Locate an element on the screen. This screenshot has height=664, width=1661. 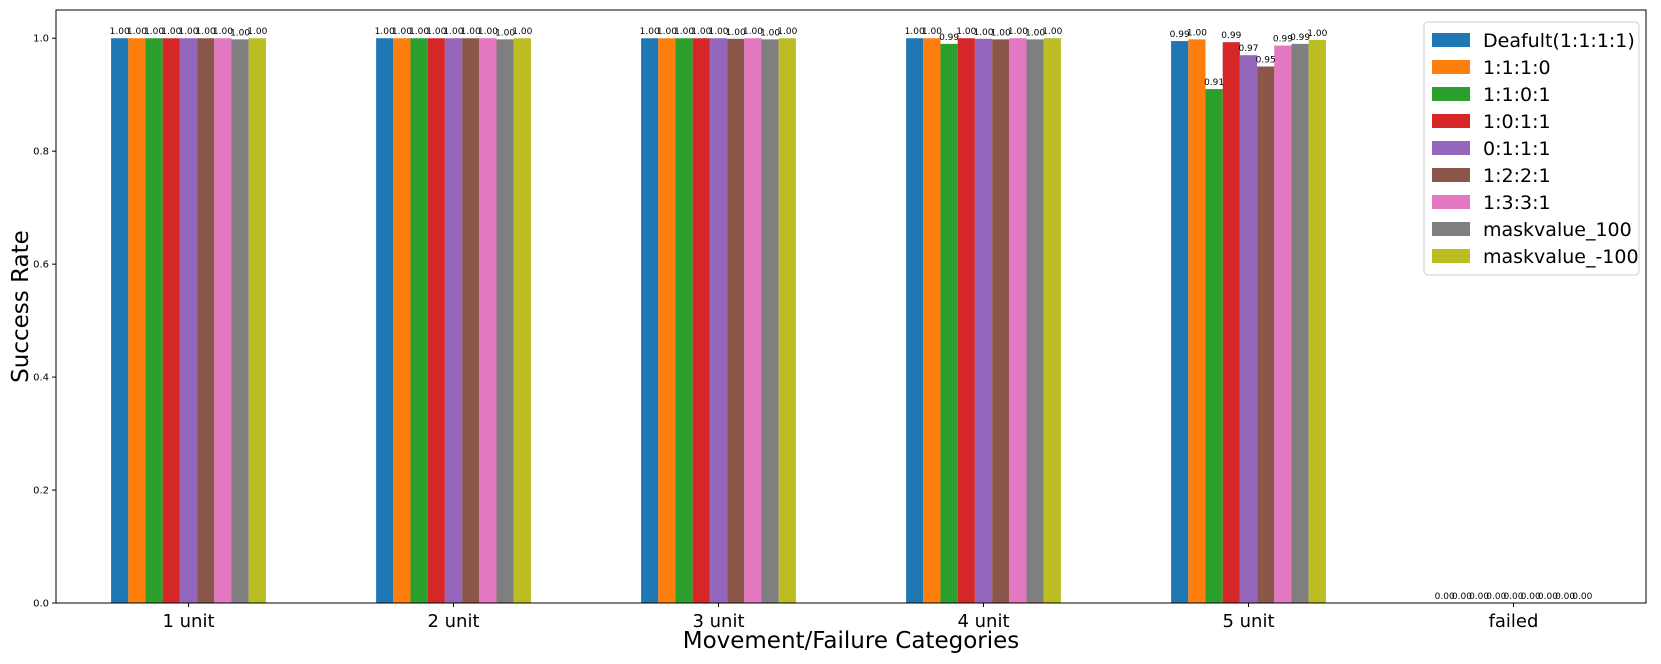
y-axis-title: Success Rate is located at coordinates (21, 306).